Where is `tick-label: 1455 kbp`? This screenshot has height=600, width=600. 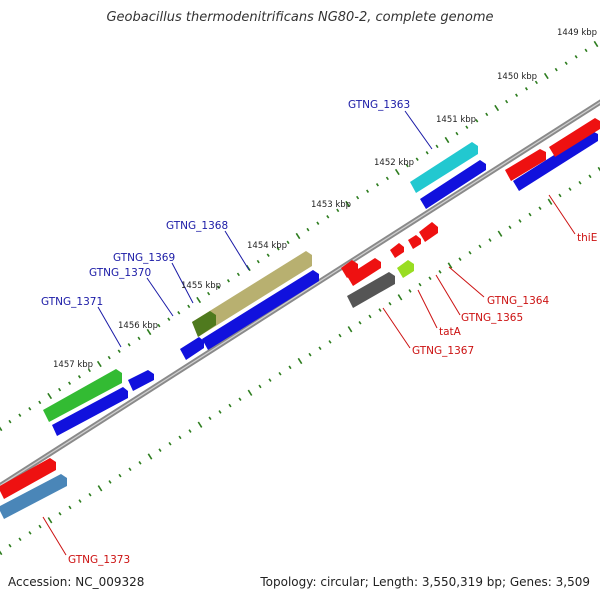 tick-label: 1455 kbp is located at coordinates (201, 286).